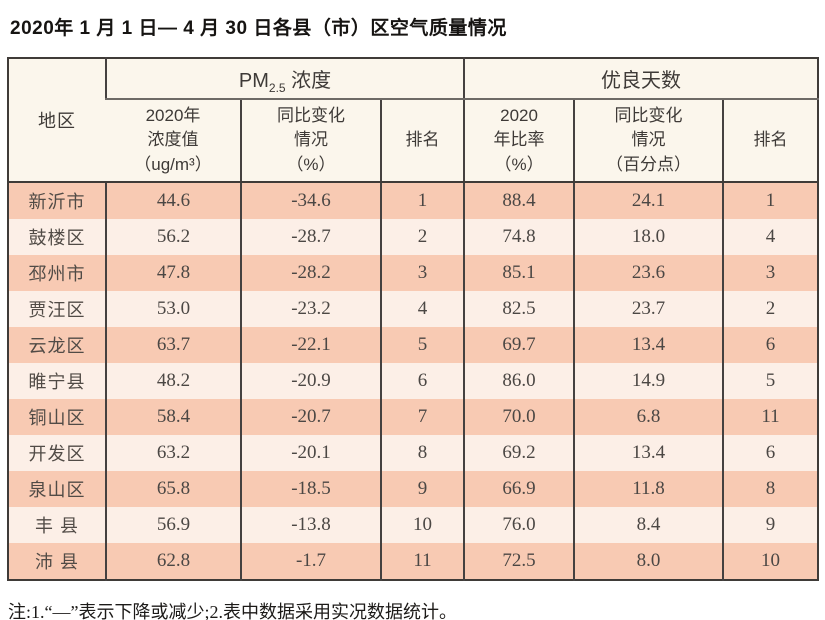 The height and width of the screenshot is (620, 825). What do you see at coordinates (310, 237) in the screenshot?
I see `pm25-change-cell: -28.7` at bounding box center [310, 237].